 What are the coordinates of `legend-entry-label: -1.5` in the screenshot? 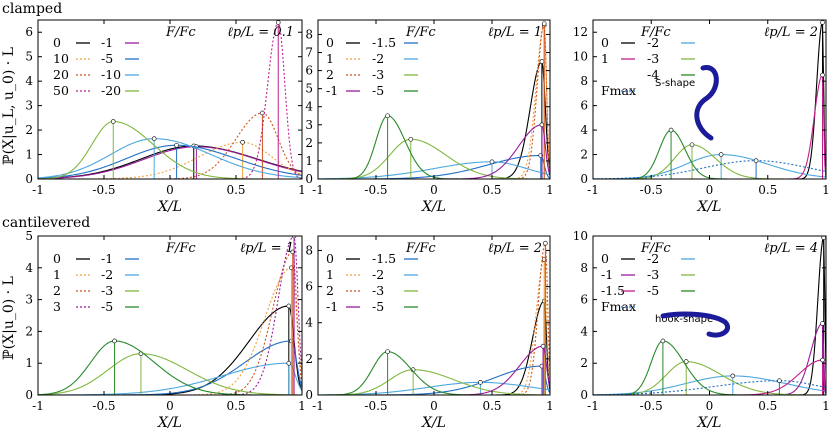 It's located at (384, 42).